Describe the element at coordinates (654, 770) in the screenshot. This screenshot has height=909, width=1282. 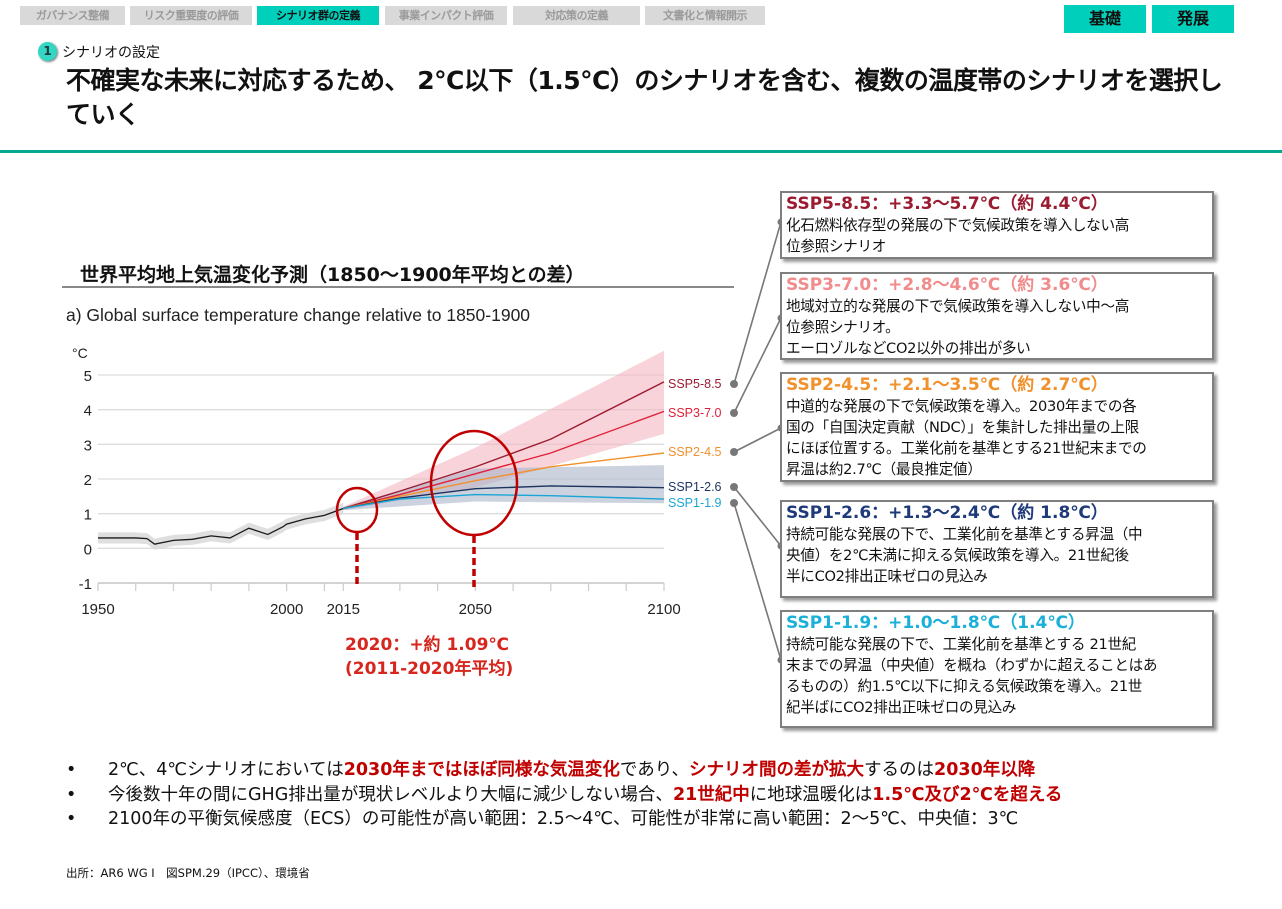
I see `key-point-text: であり、` at that location.